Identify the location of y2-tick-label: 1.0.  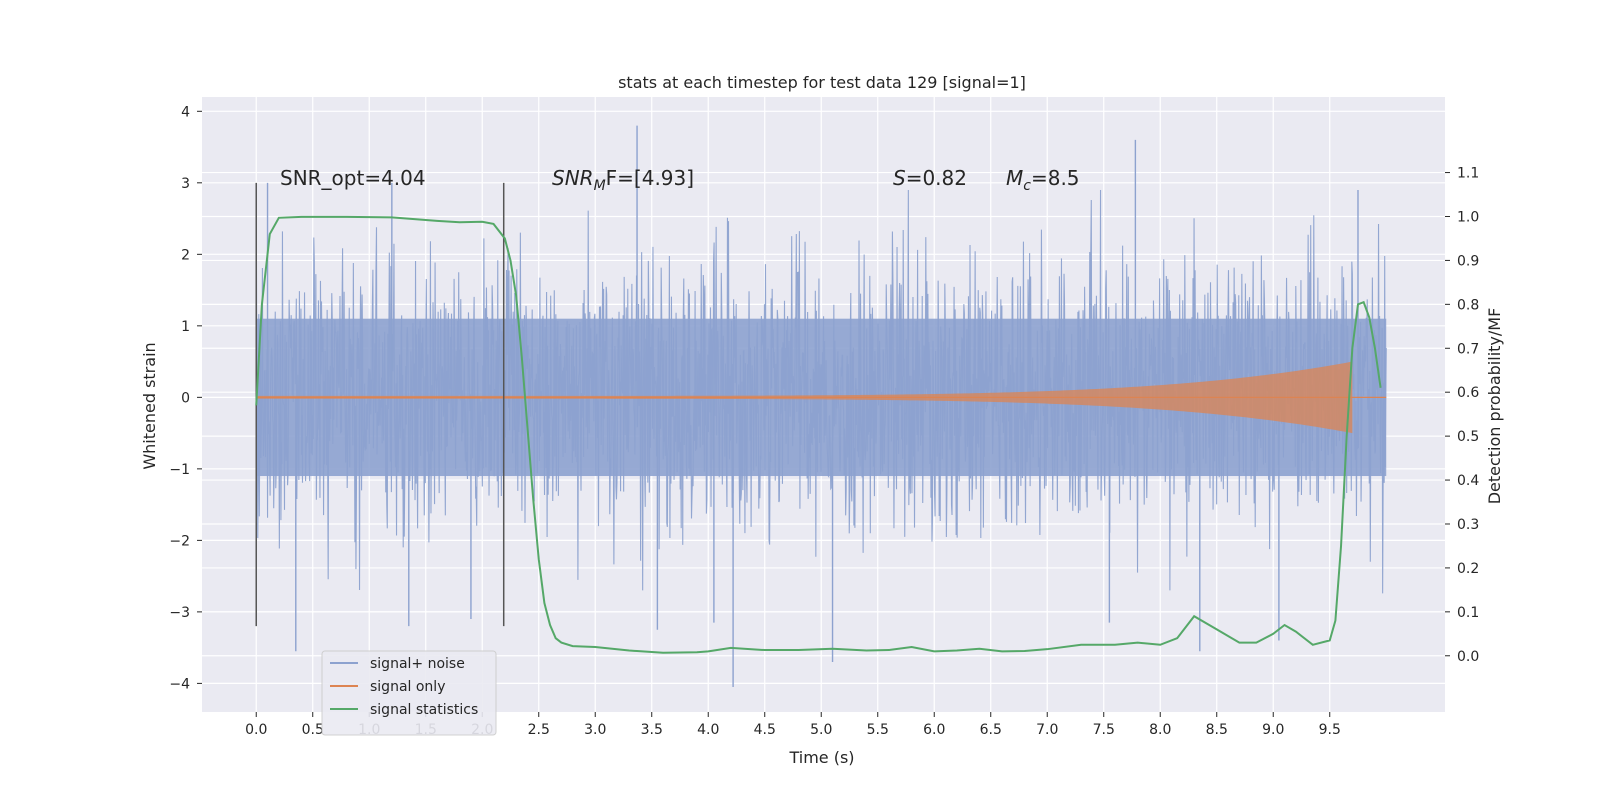
(1468, 217).